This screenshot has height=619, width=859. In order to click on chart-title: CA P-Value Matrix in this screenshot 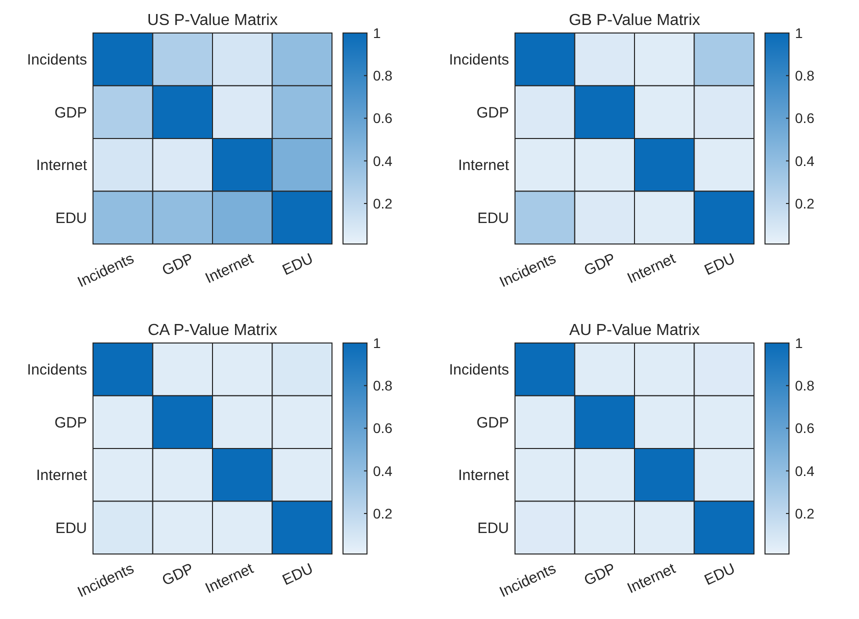, I will do `click(213, 330)`.